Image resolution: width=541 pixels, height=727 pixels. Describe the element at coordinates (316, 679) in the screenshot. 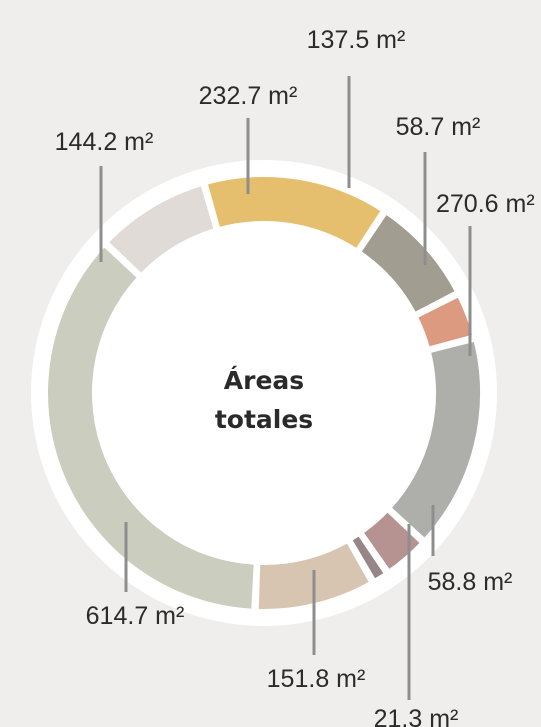

I see `slice-value-label: 151.8 m²` at that location.